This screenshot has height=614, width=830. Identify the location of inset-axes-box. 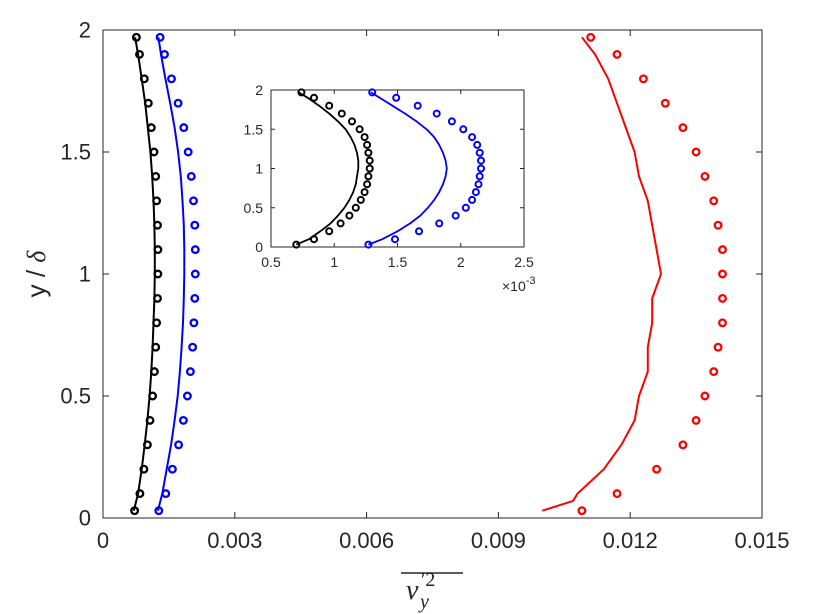
(397, 168).